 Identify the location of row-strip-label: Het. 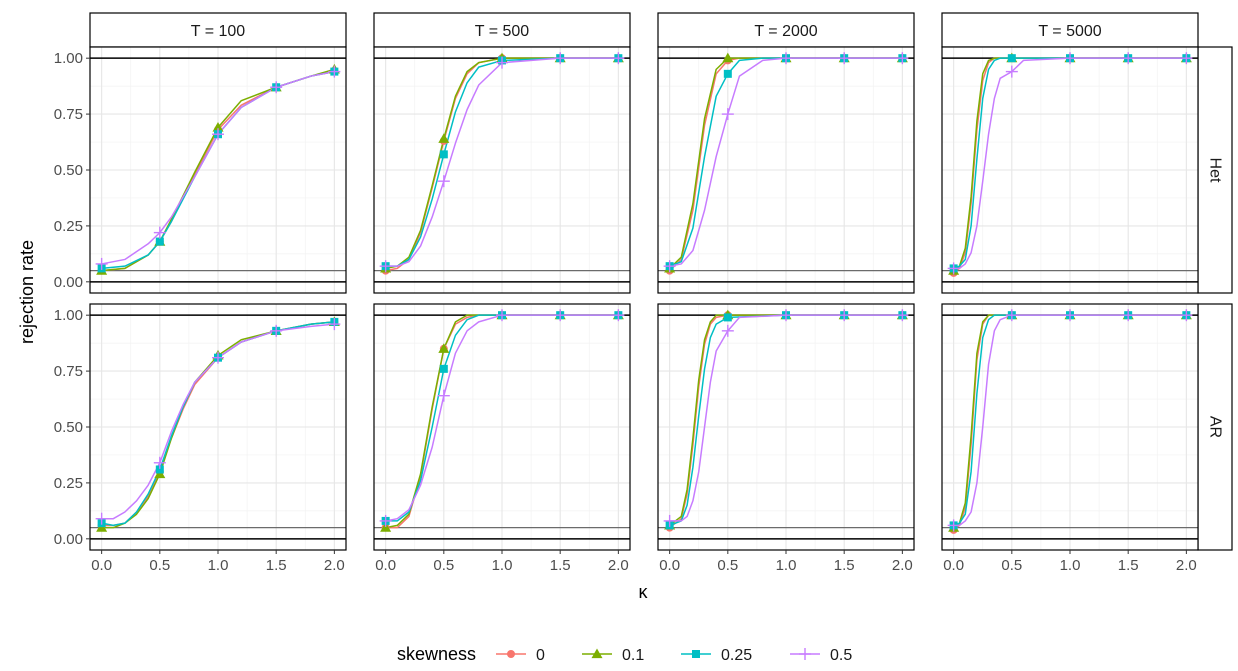
(1215, 170).